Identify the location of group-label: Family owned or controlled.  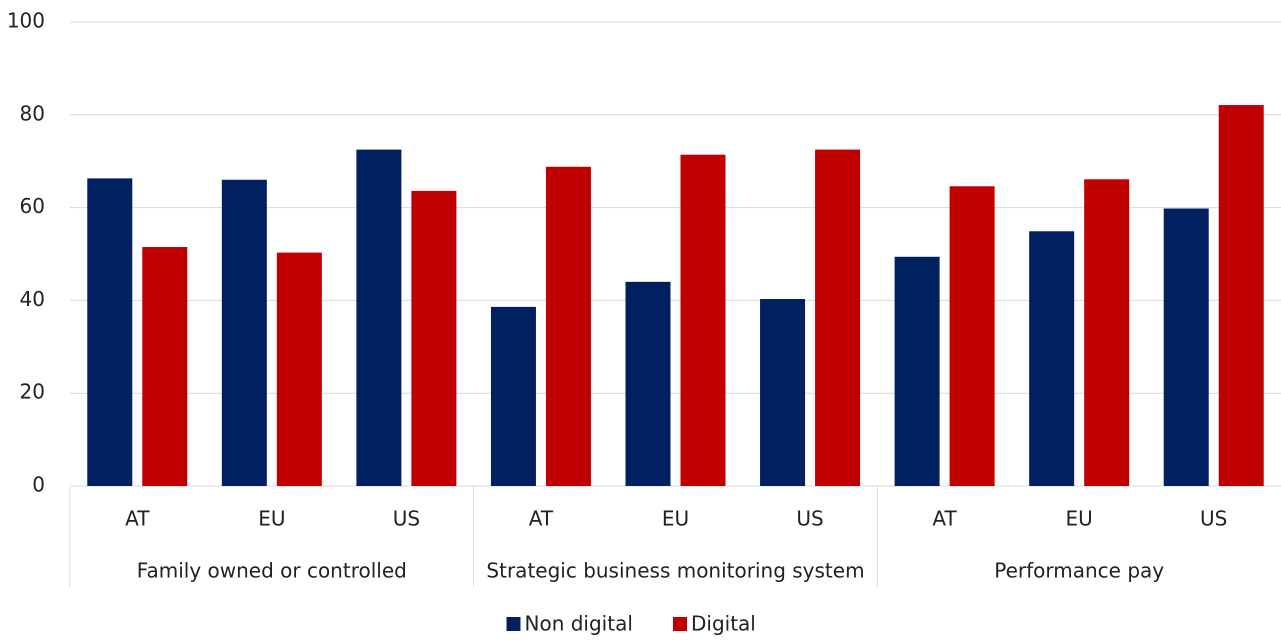
(272, 571).